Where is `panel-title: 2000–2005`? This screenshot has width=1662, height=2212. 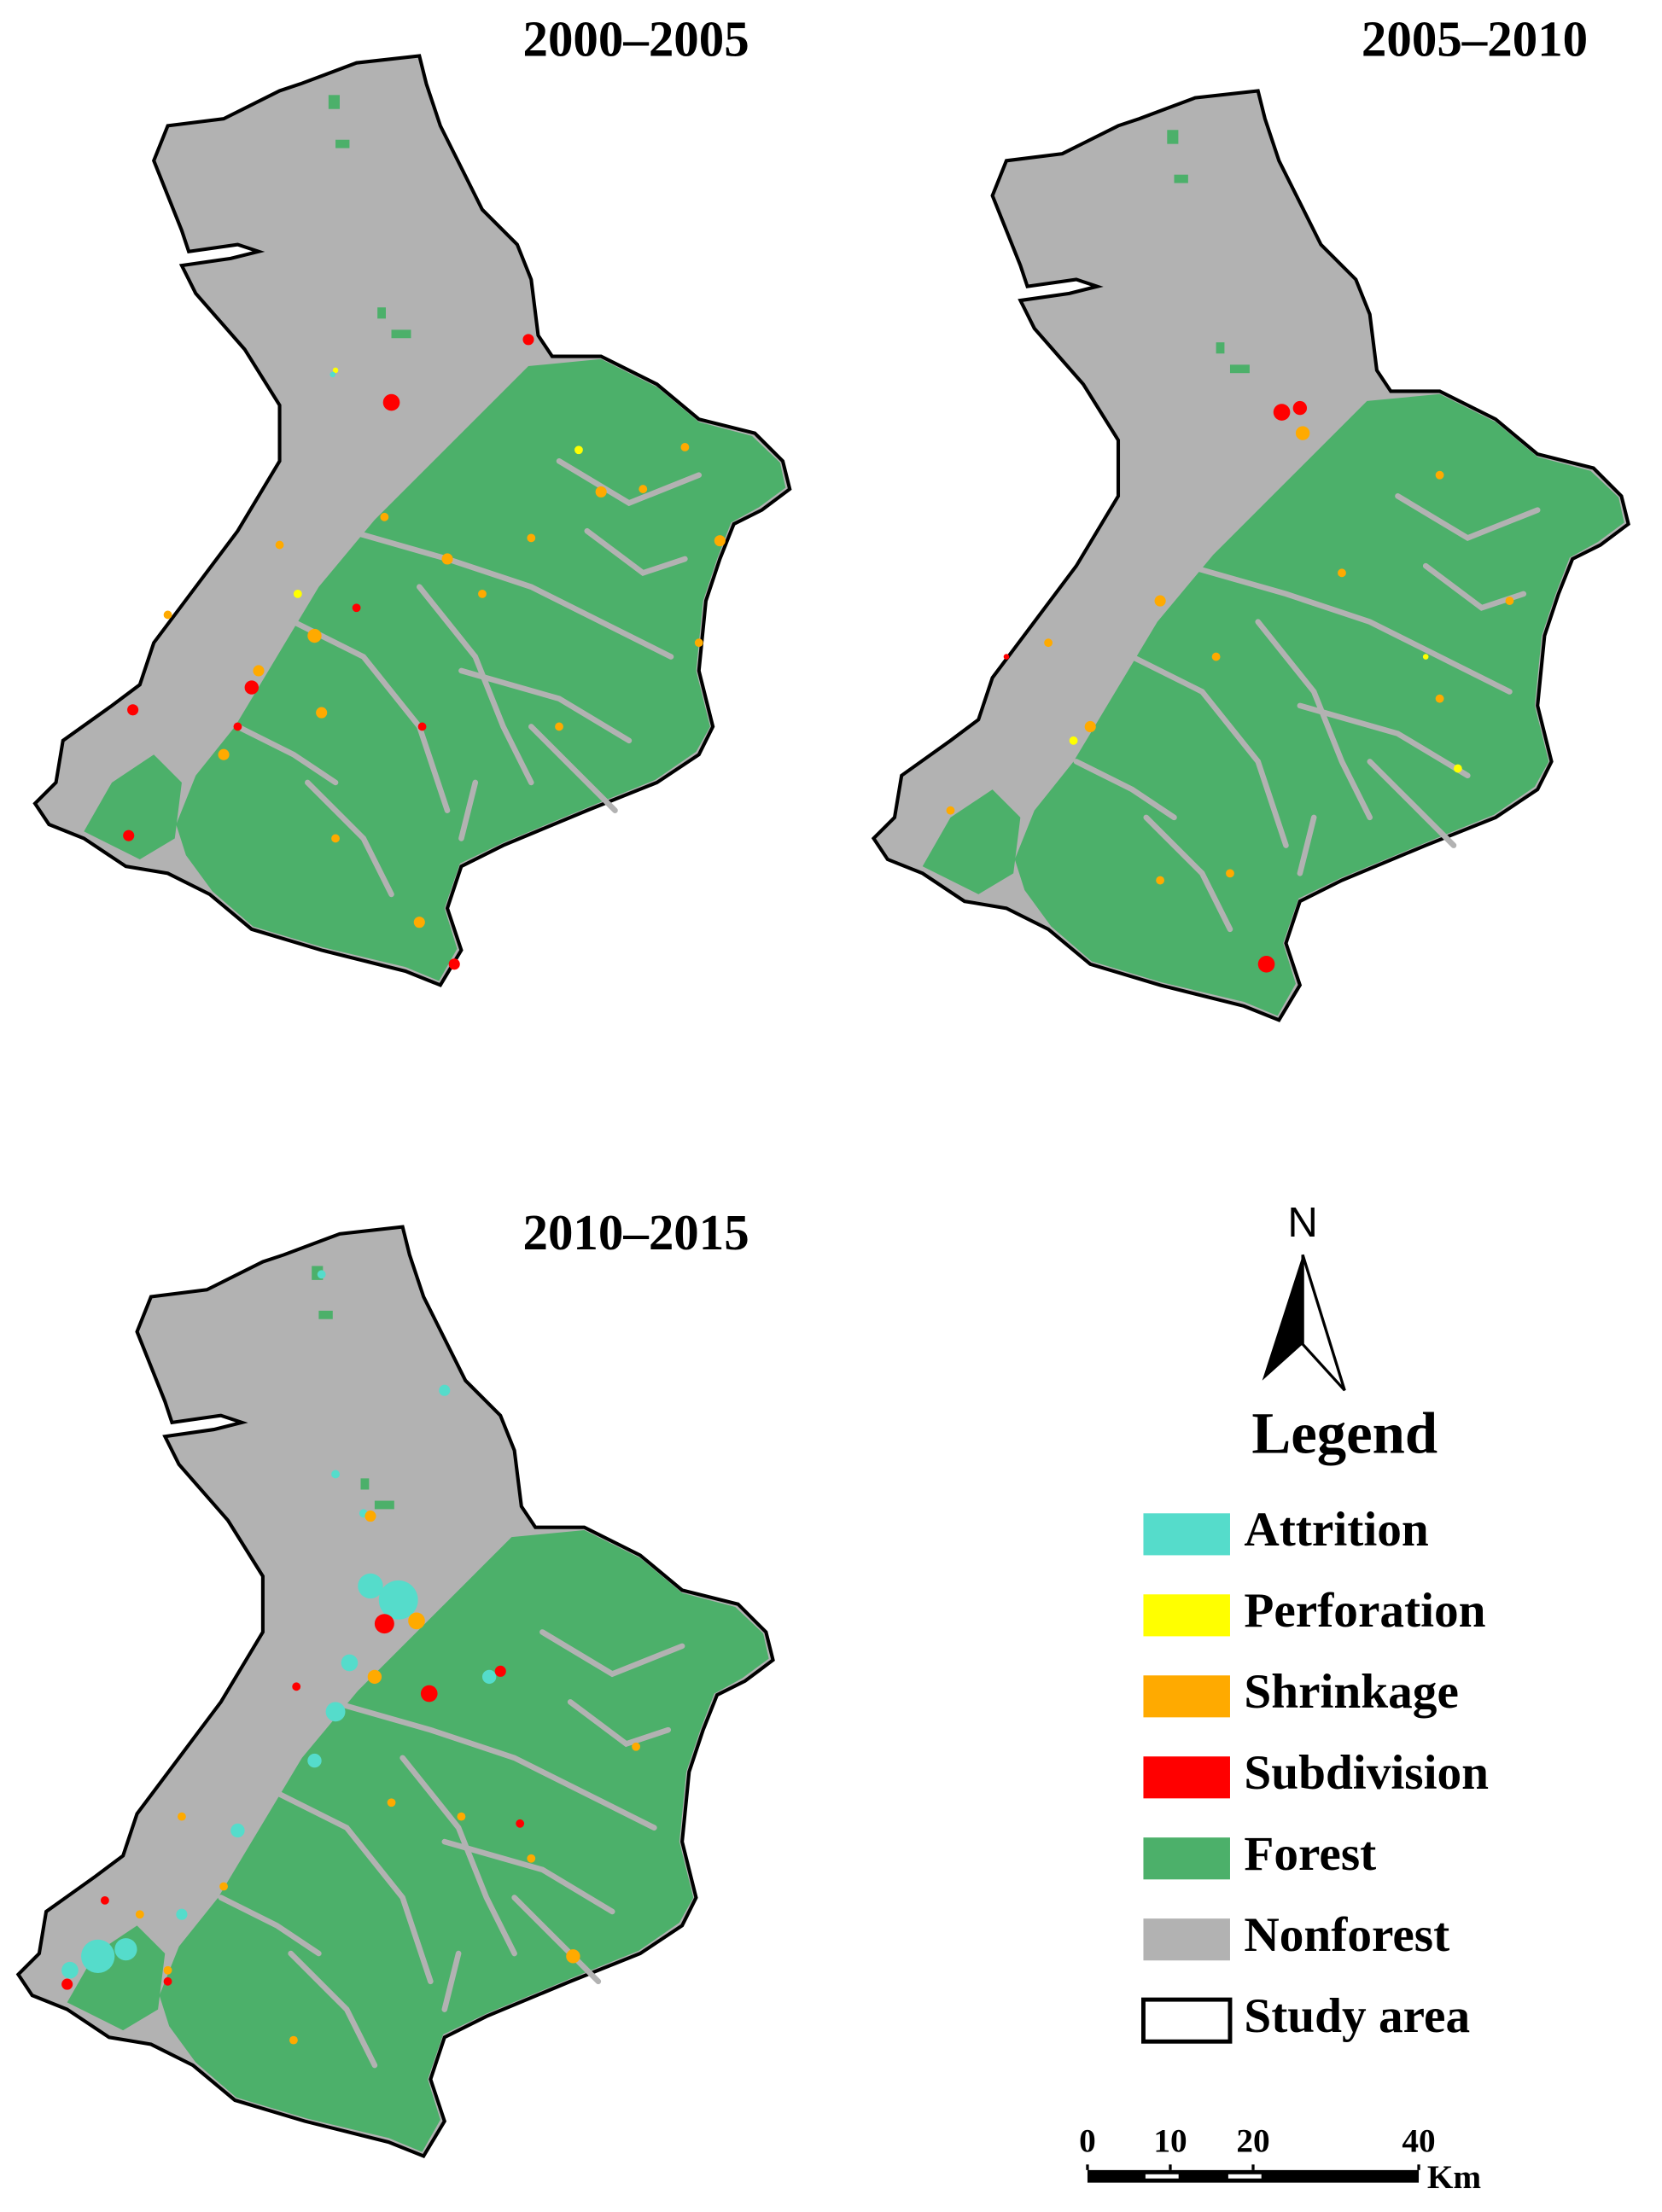 panel-title: 2000–2005 is located at coordinates (635, 38).